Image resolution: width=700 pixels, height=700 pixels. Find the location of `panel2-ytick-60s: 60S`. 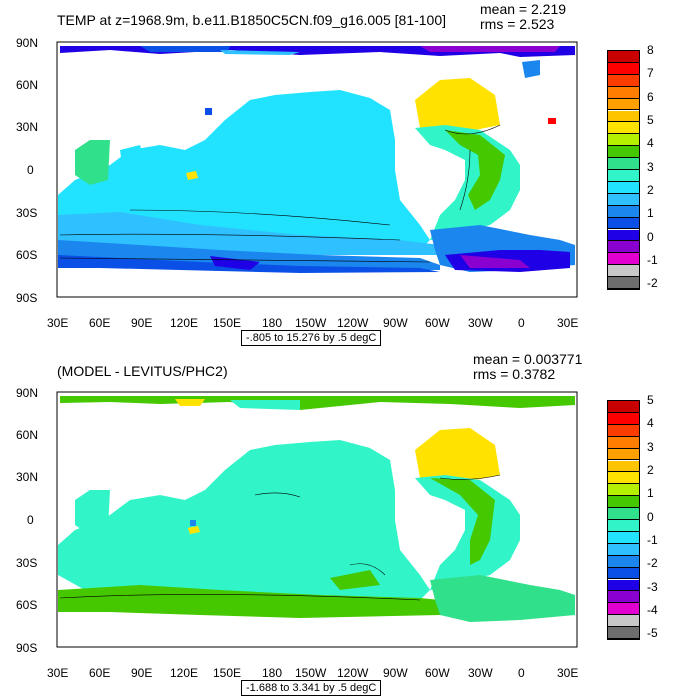

panel2-ytick-60s: 60S is located at coordinates (27, 605).